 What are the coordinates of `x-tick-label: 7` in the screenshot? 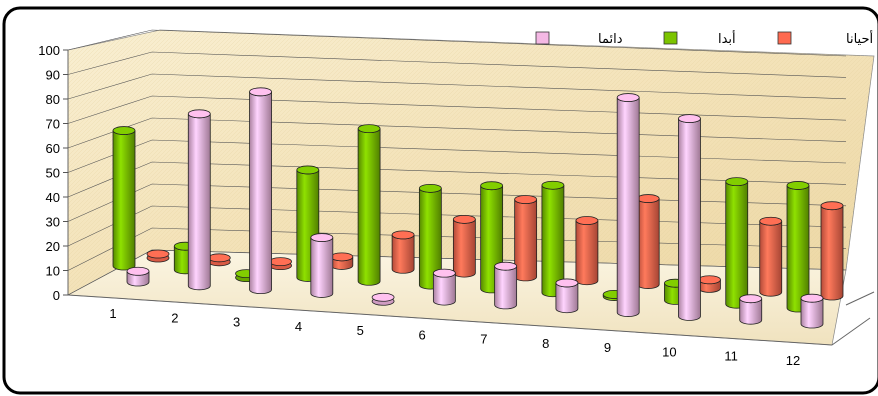 It's located at (483, 339).